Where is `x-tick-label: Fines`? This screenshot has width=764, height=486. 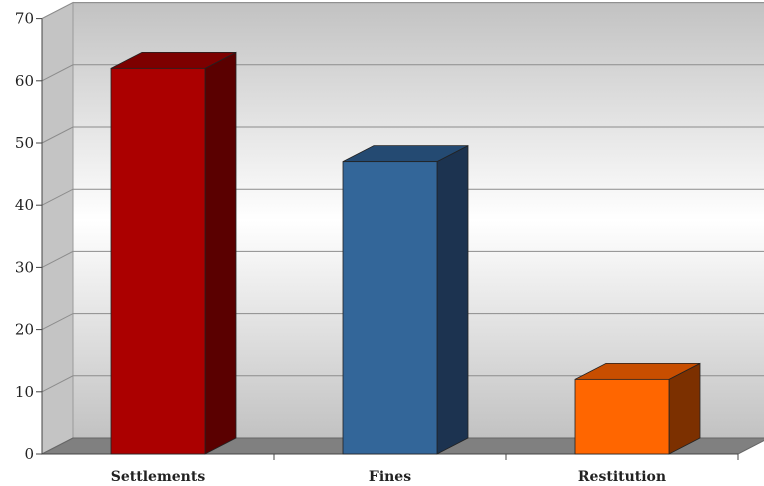
x-tick-label: Fines is located at coordinates (390, 477).